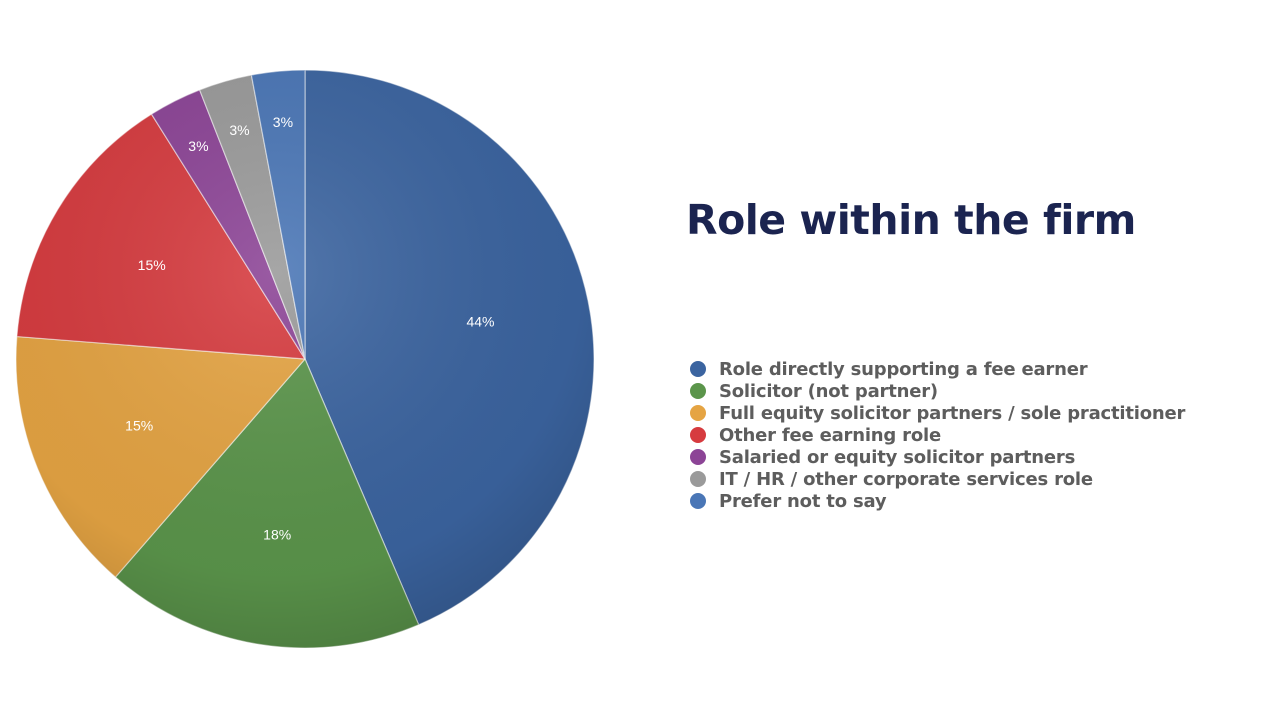  I want to click on legend-item: Salaried or equity solicitor partners, so click(937, 457).